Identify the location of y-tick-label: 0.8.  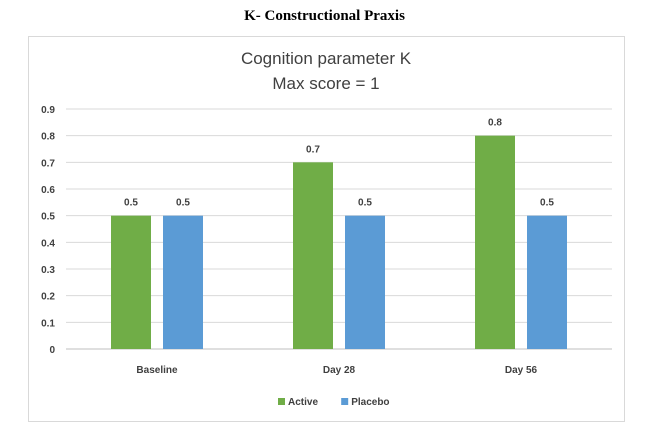
(48, 137).